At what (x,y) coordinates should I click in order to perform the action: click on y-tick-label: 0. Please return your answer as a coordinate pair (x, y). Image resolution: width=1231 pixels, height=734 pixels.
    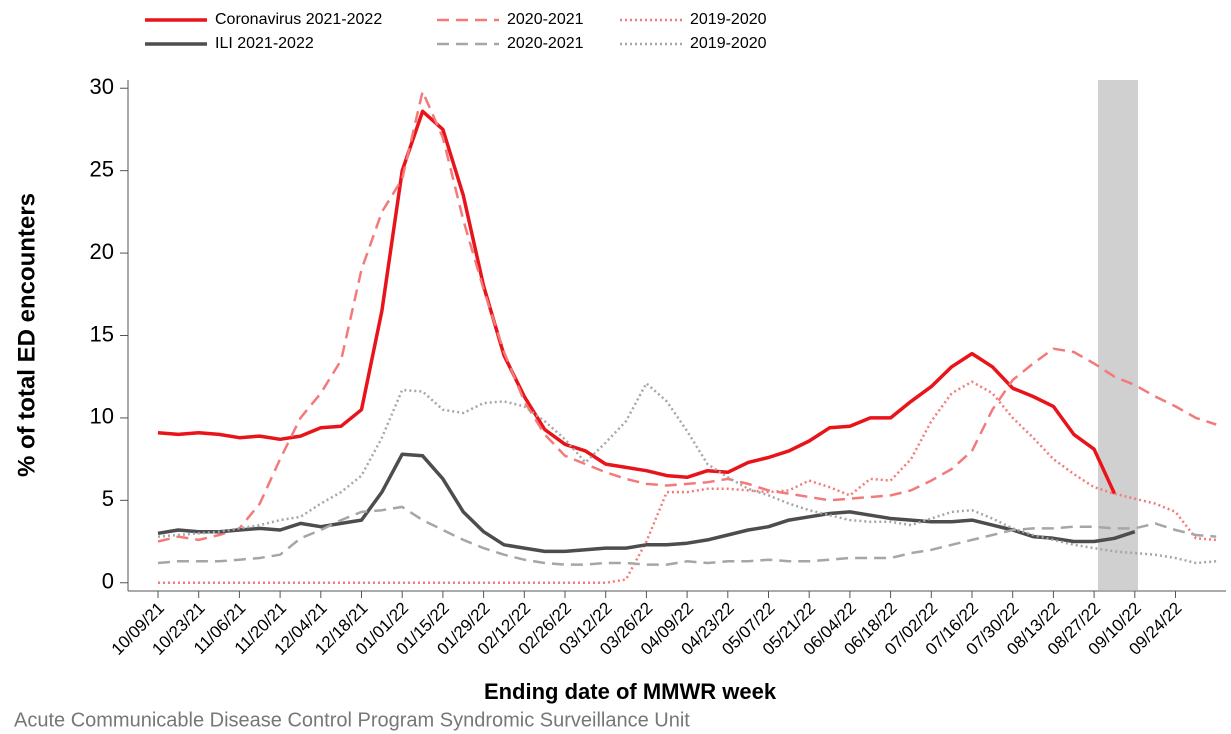
    Looking at the image, I should click on (108, 581).